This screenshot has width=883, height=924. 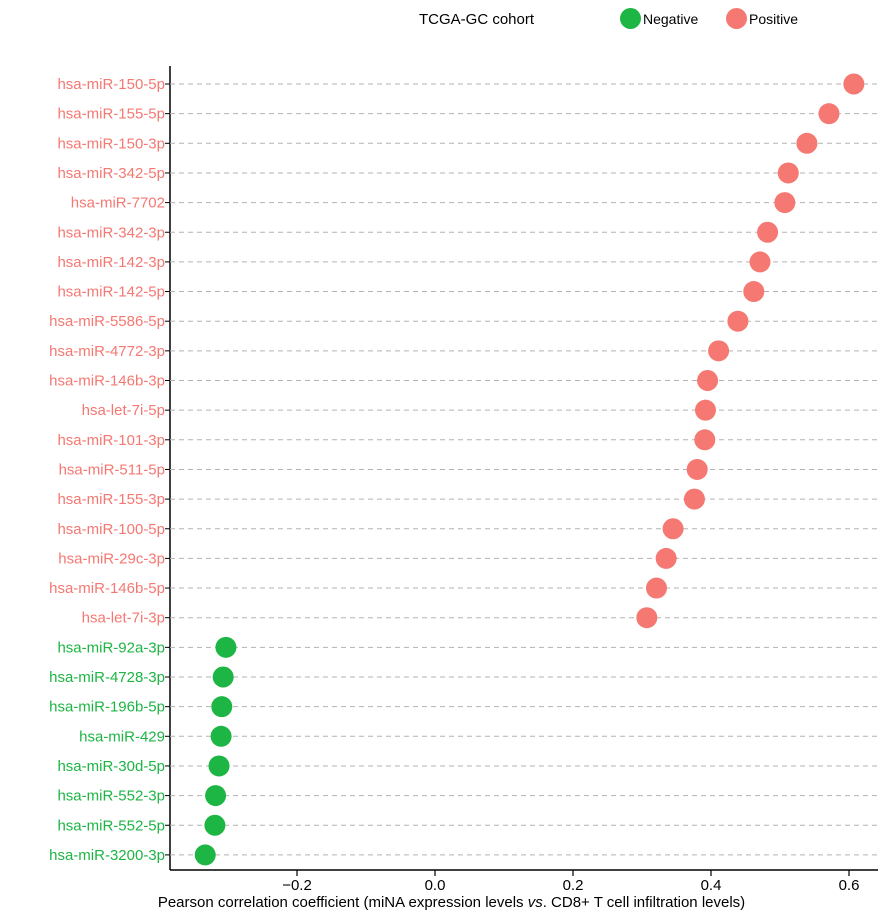 What do you see at coordinates (111, 232) in the screenshot?
I see `y-tick-label: hsa-miR-342-3p` at bounding box center [111, 232].